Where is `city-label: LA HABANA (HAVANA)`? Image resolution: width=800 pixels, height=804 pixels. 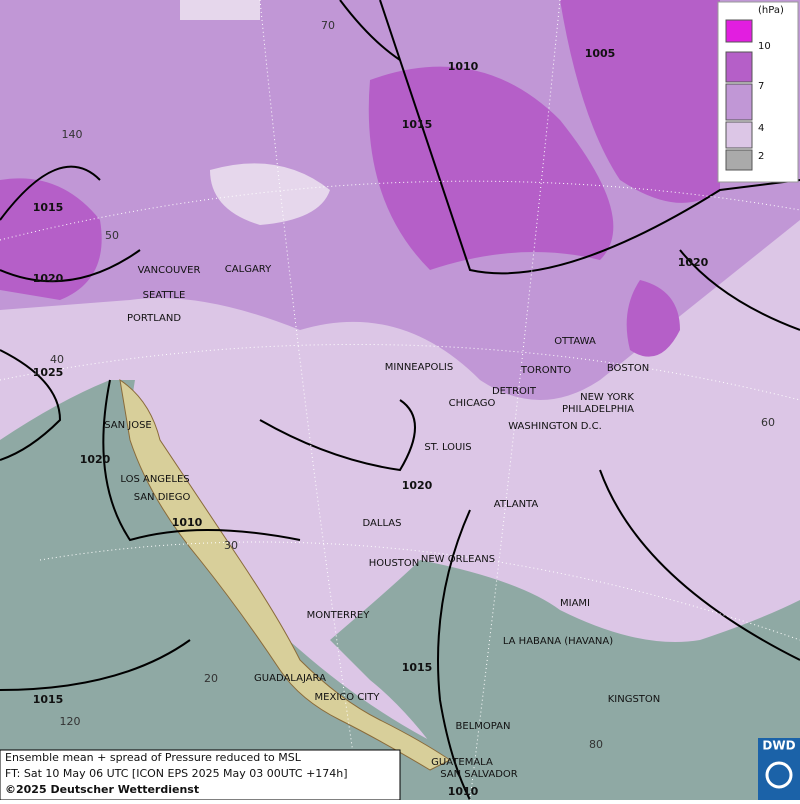 city-label: LA HABANA (HAVANA) is located at coordinates (558, 641).